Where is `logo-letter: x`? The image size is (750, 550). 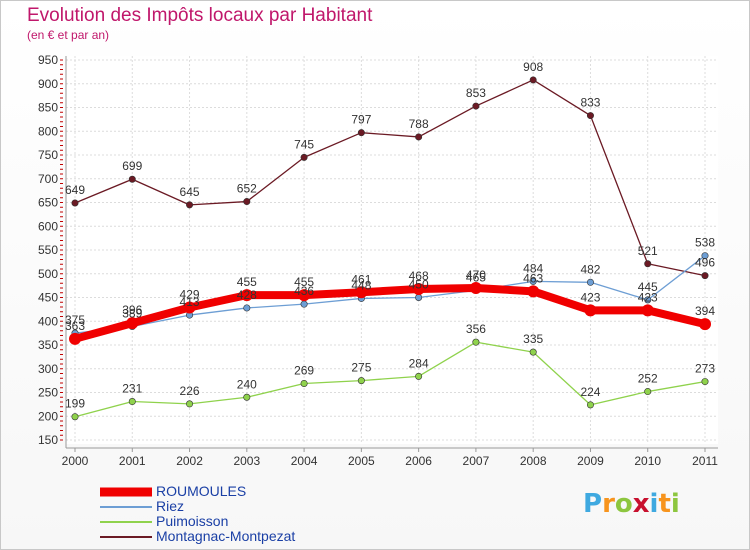
logo-letter: x is located at coordinates (641, 504).